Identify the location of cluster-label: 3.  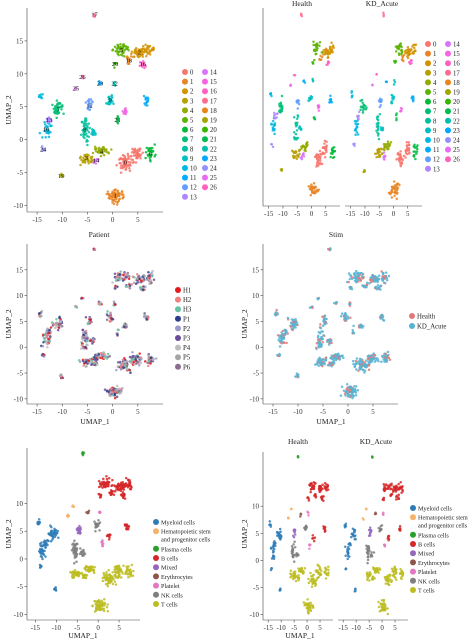
(86, 158).